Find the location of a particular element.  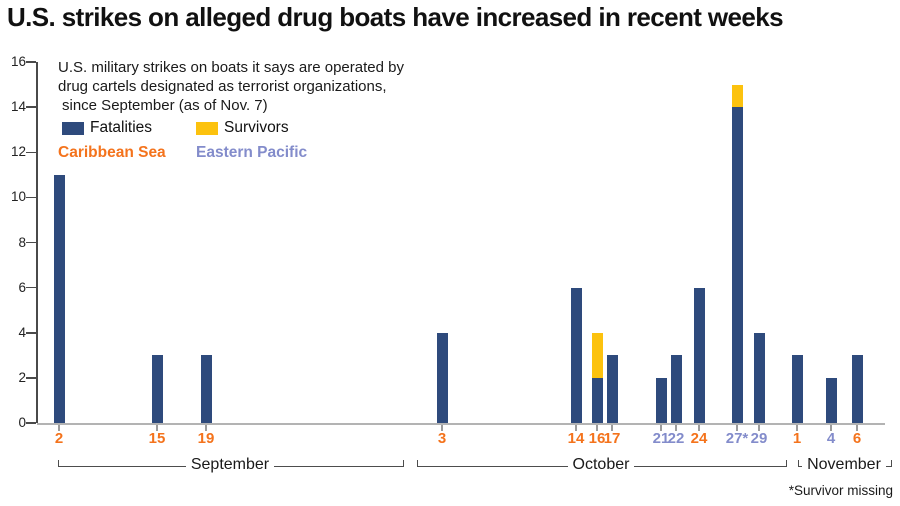

x-axis-date-label-november-1: 1 is located at coordinates (797, 438).